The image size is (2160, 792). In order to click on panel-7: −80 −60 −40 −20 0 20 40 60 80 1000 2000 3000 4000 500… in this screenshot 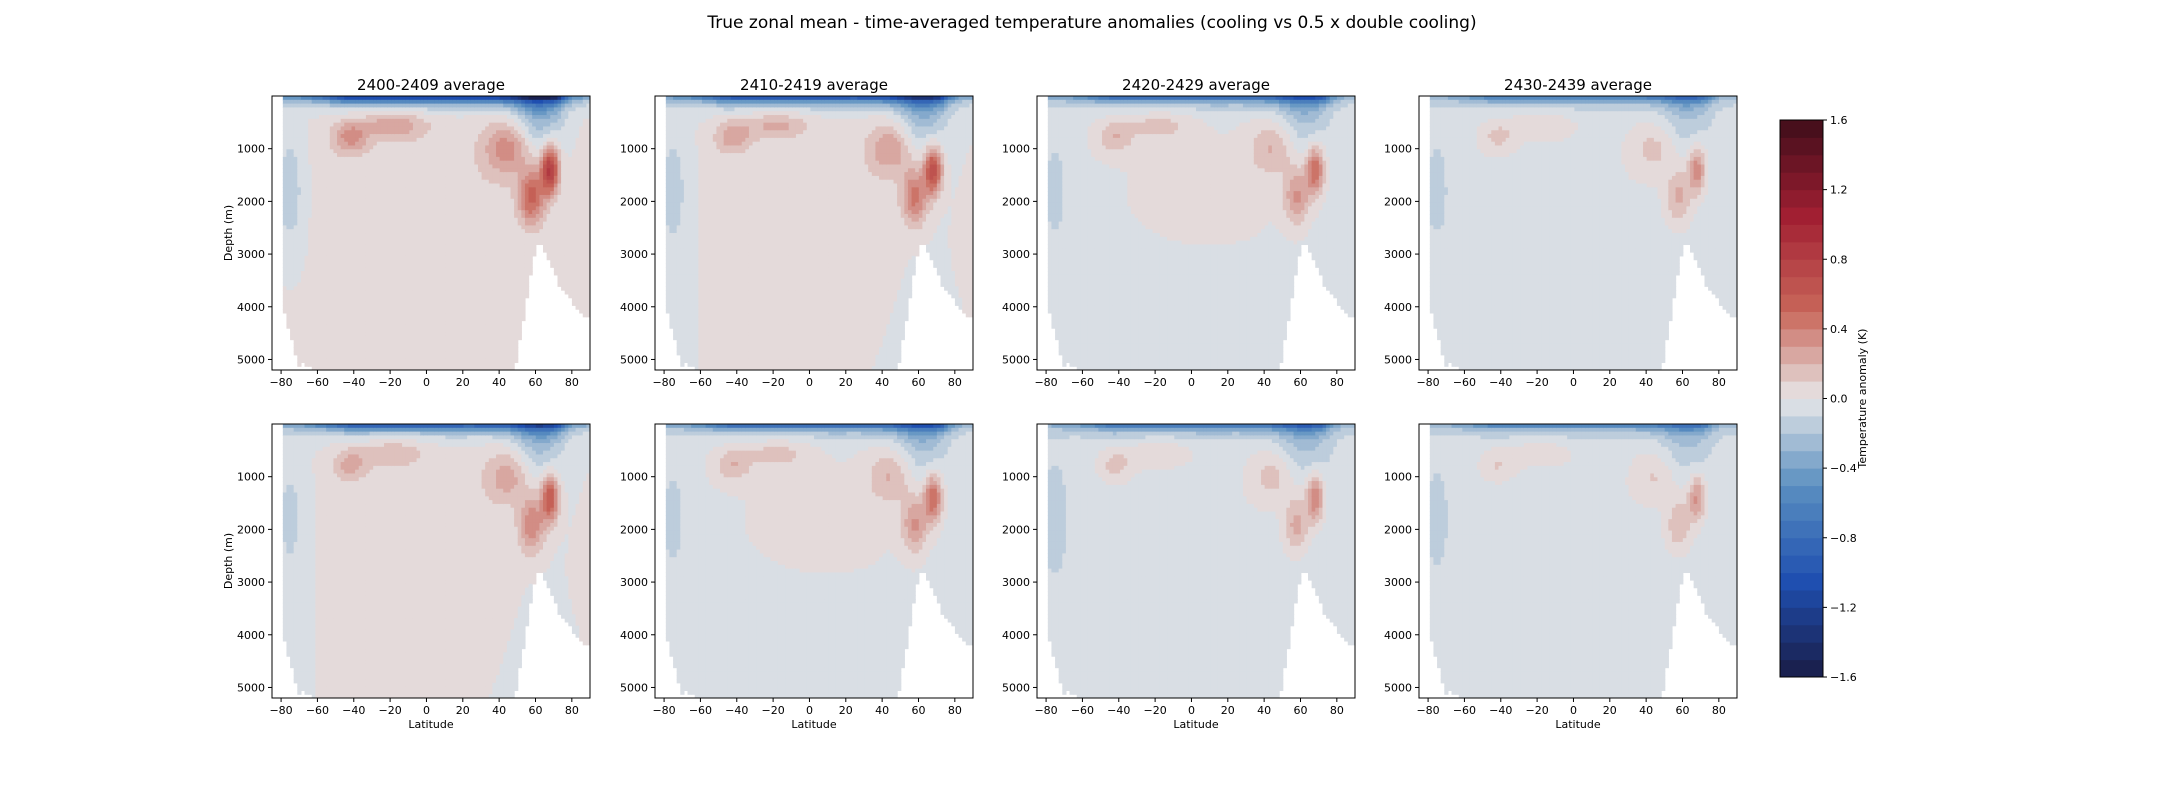, I will do `click(1179, 577)`.